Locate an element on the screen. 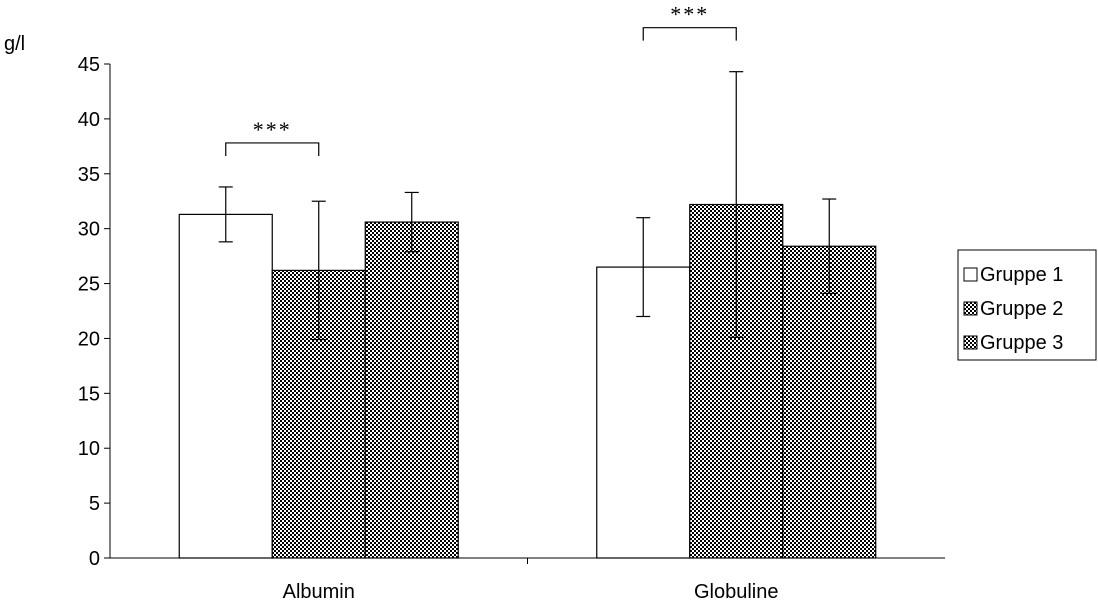 This screenshot has height=610, width=1098. y-axis-unit-label: g/l is located at coordinates (14, 44).